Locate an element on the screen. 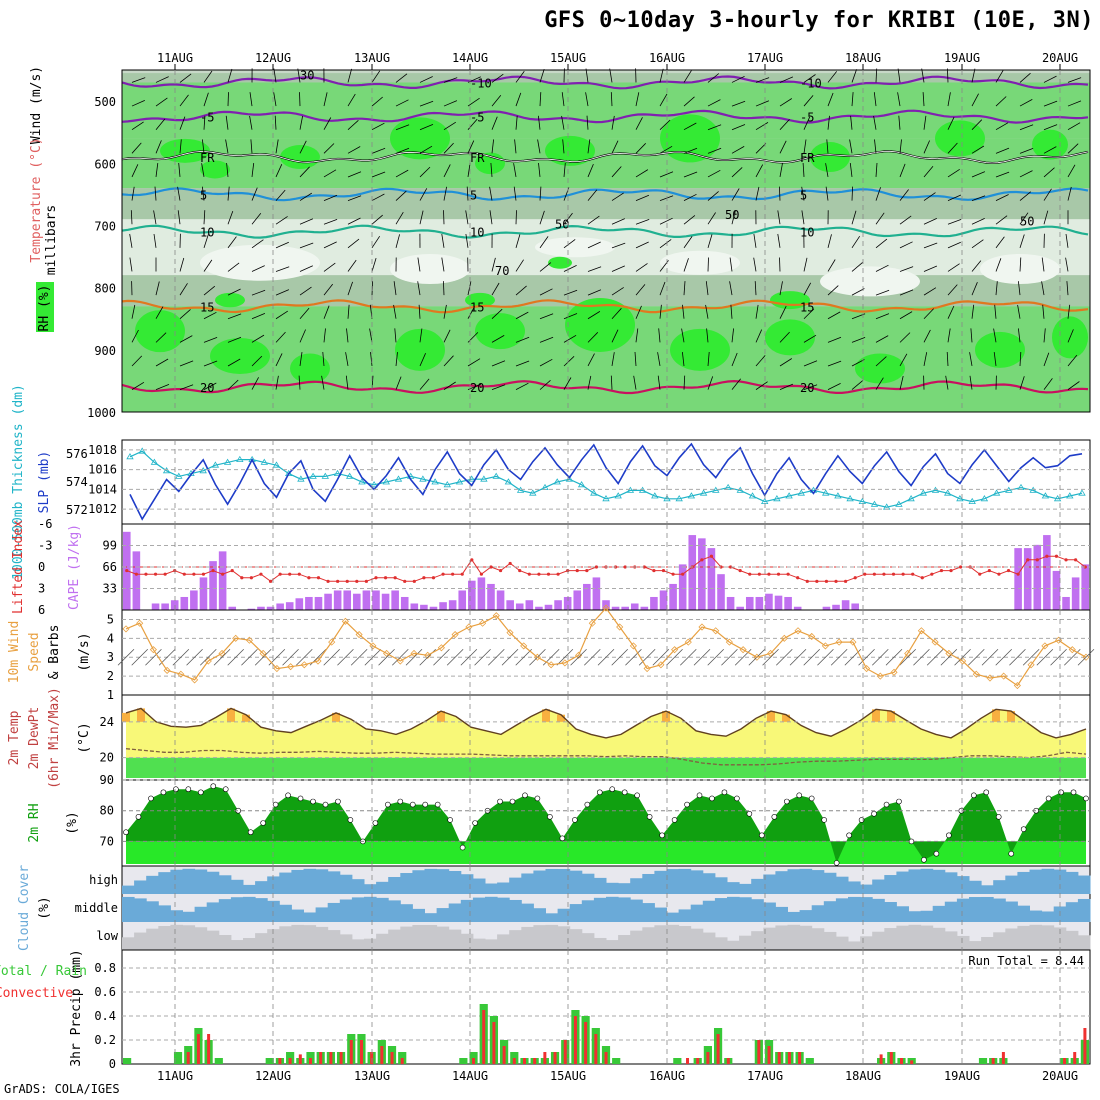 Image resolution: width=1100 pixels, height=1100 pixels. wind-axis-label-2: Speed is located at coordinates (34, 651).